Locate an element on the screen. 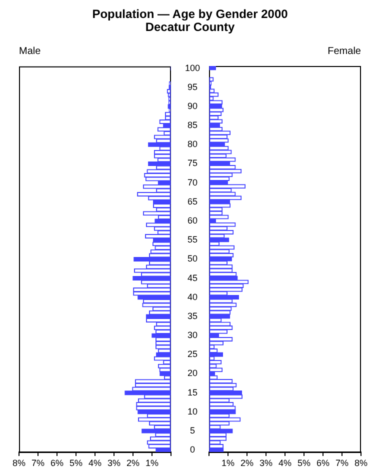 This screenshot has width=380, height=475. y-tick-label: 85 is located at coordinates (193, 125).